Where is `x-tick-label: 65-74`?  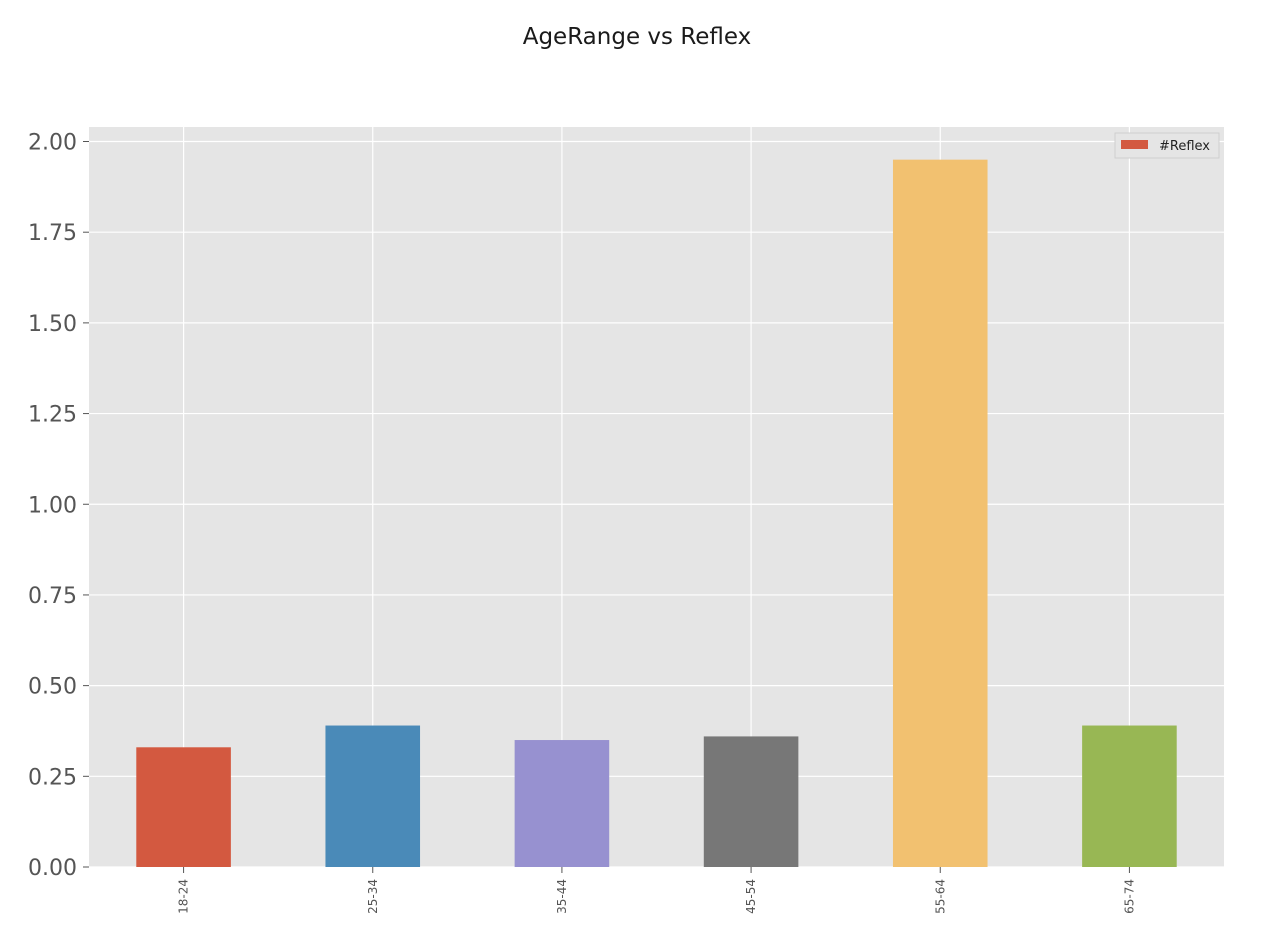
x-tick-label: 65-74 is located at coordinates (1129, 896).